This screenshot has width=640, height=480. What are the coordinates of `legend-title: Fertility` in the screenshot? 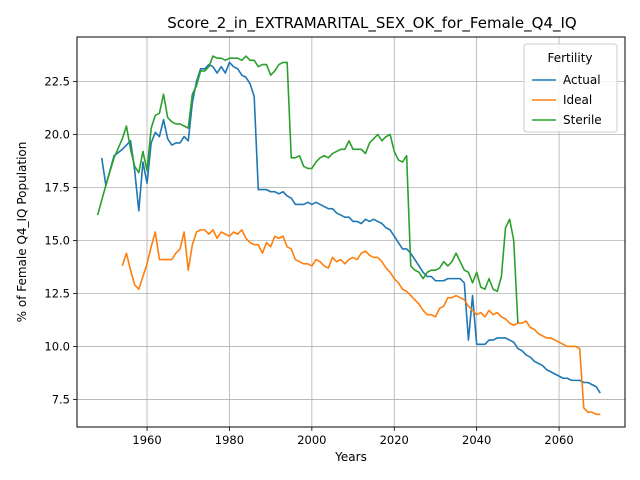 It's located at (569, 58).